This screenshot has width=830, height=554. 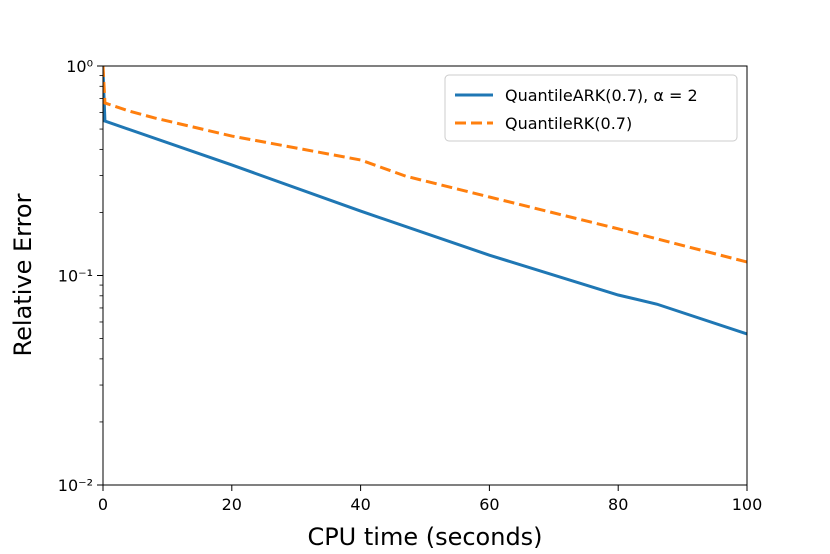 What do you see at coordinates (360, 504) in the screenshot?
I see `x-tick-label: 40` at bounding box center [360, 504].